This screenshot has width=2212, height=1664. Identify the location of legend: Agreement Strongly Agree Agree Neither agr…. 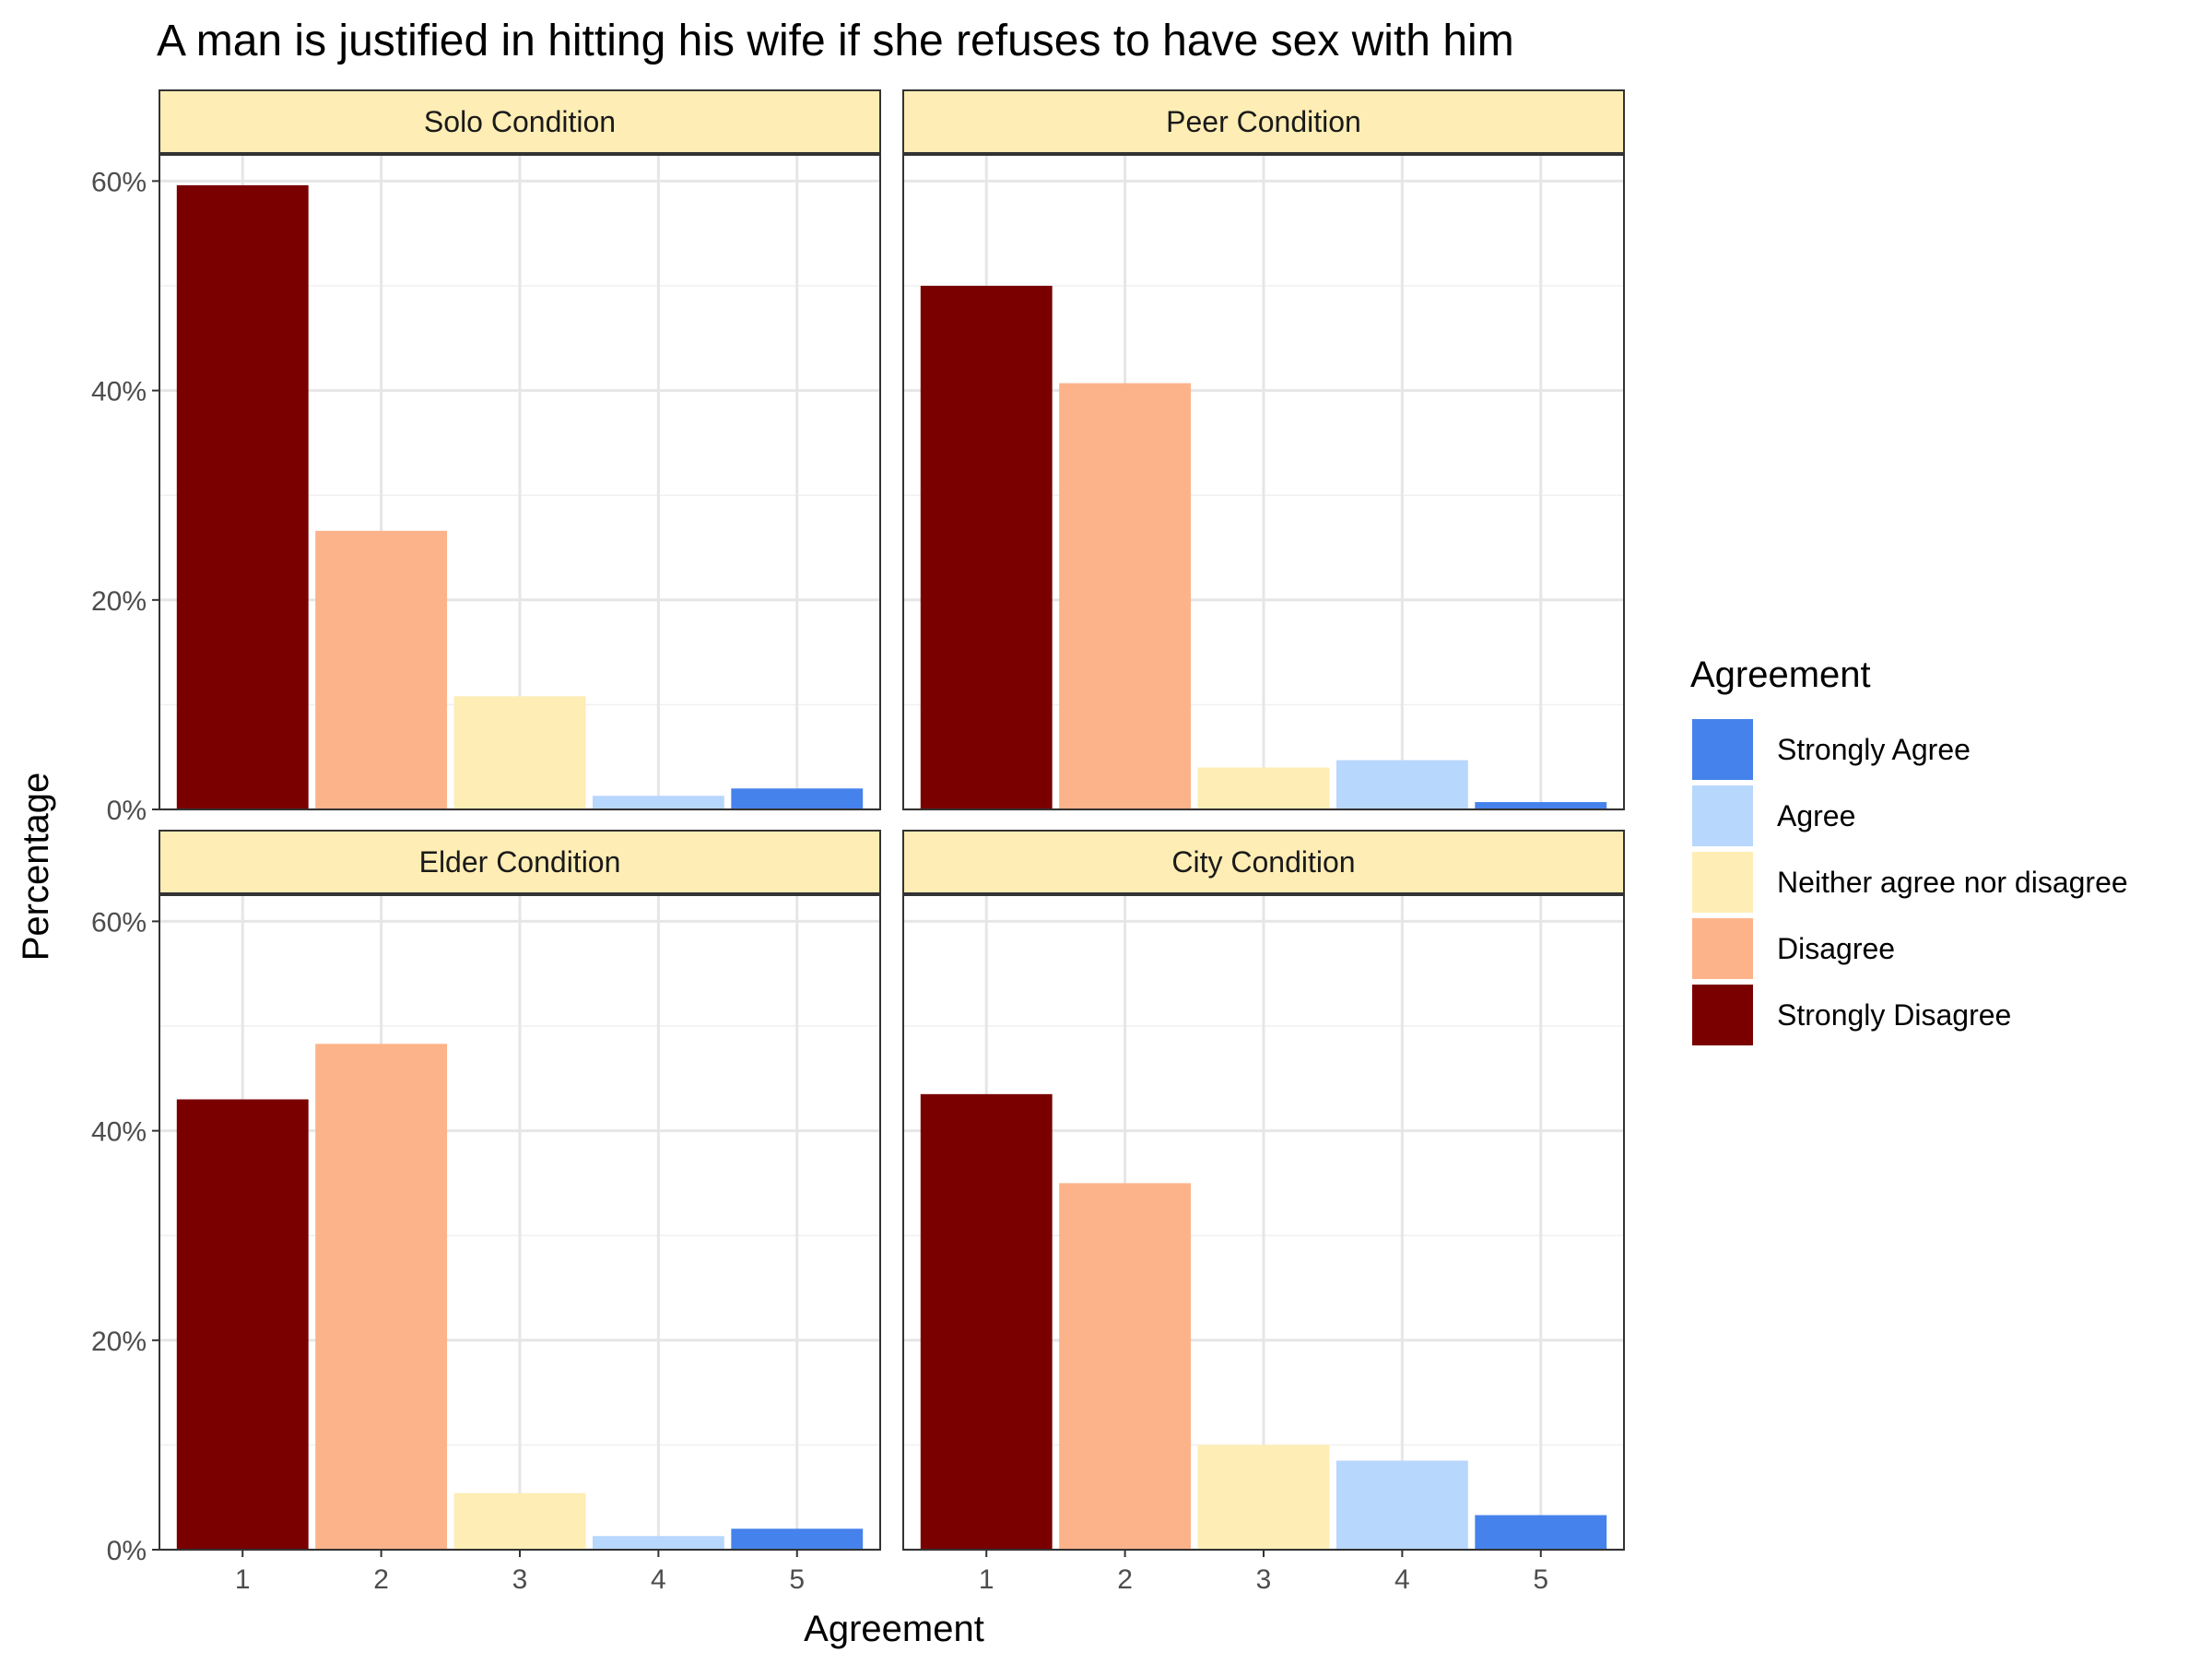
(1909, 850).